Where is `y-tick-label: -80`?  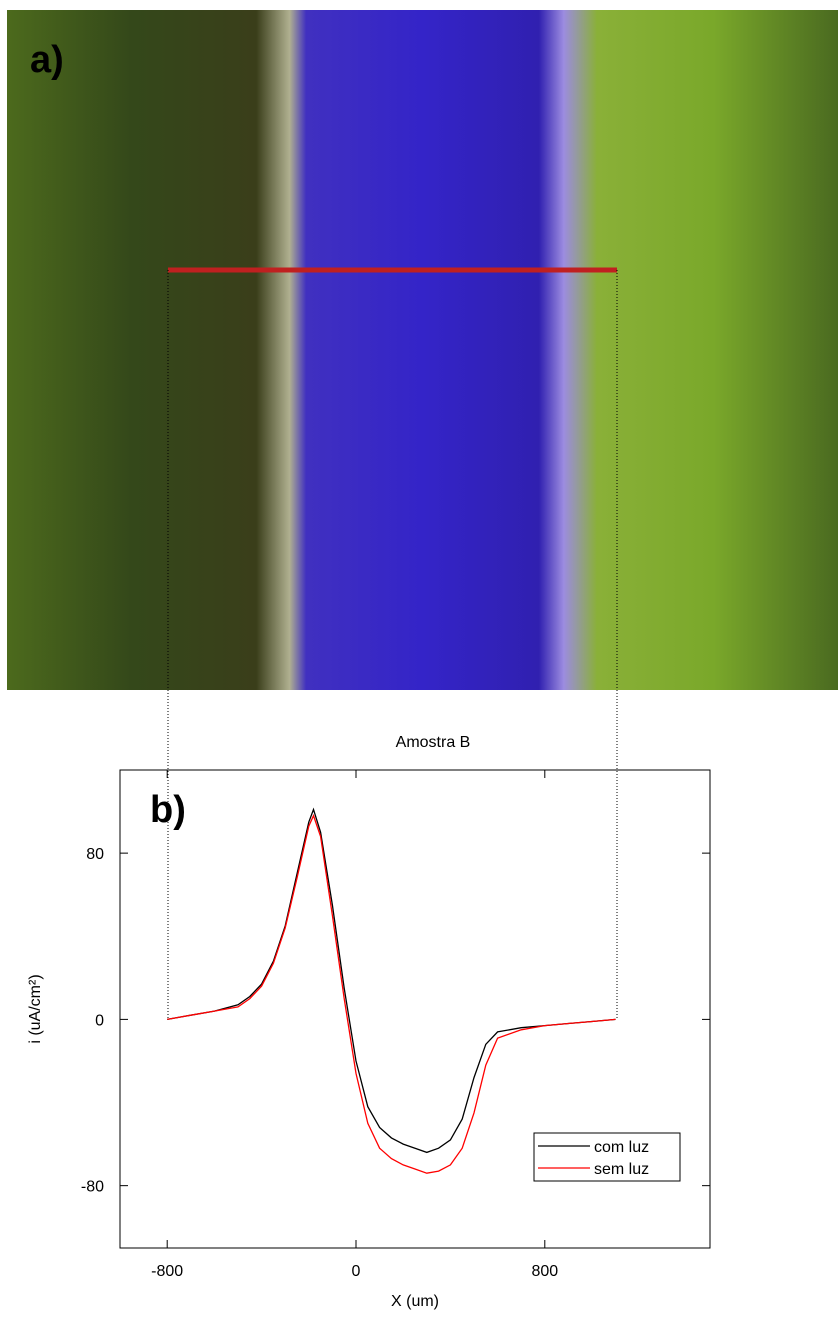
y-tick-label: -80 is located at coordinates (92, 1187).